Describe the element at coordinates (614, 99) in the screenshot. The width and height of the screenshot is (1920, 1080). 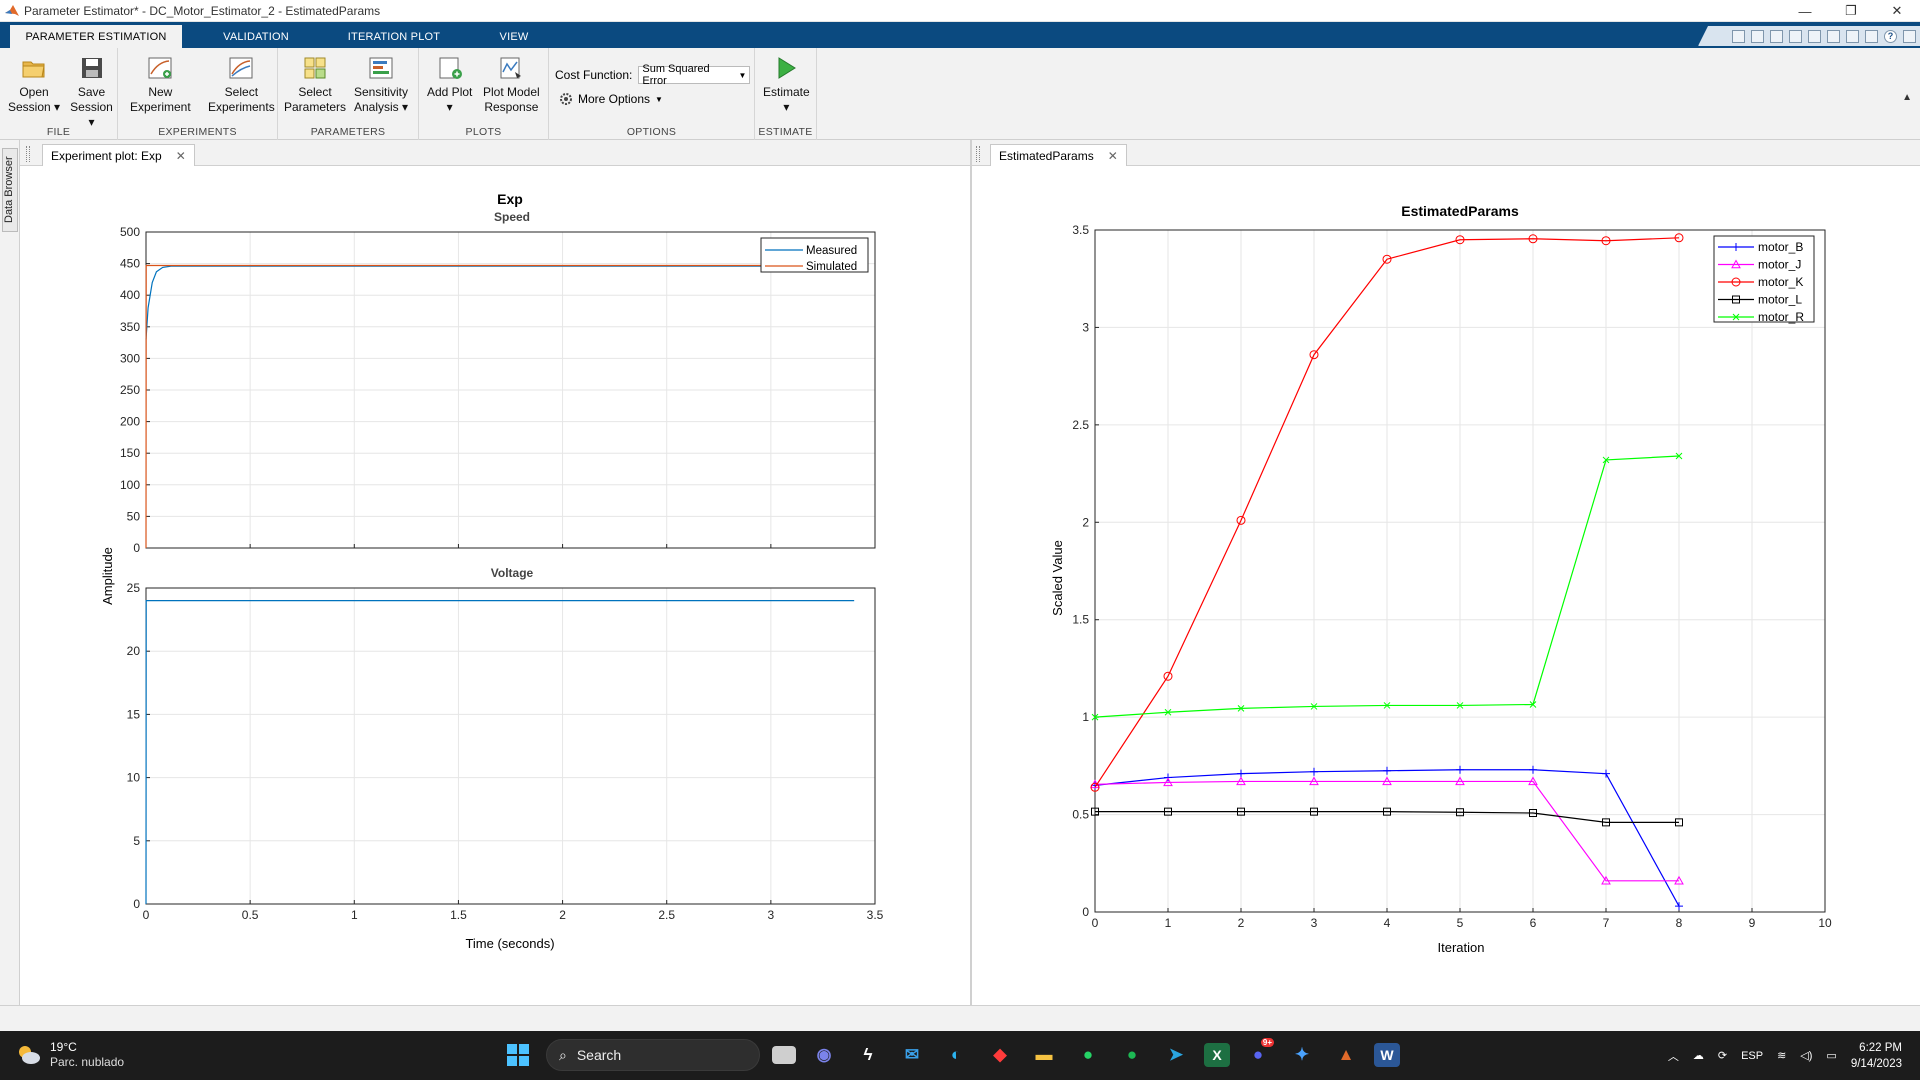
I see `more-options-label: More Options` at that location.